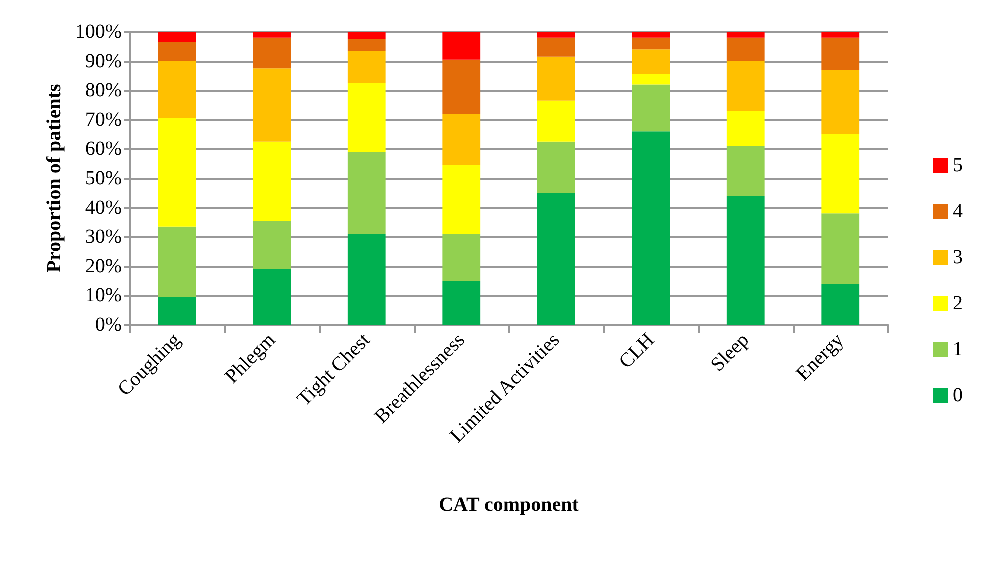 This screenshot has width=987, height=563. I want to click on legend-label: 1, so click(958, 349).